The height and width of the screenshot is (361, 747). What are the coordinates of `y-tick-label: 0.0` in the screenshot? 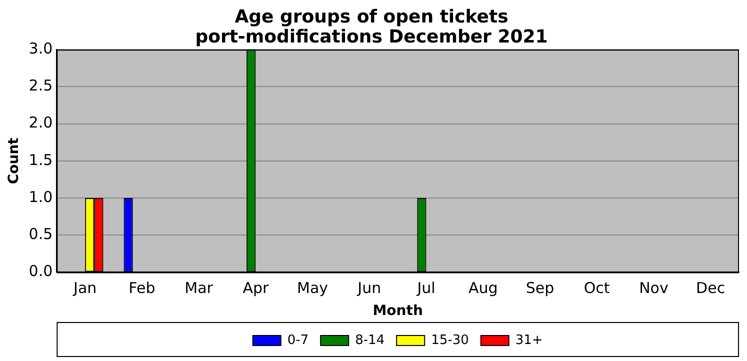 It's located at (40, 271).